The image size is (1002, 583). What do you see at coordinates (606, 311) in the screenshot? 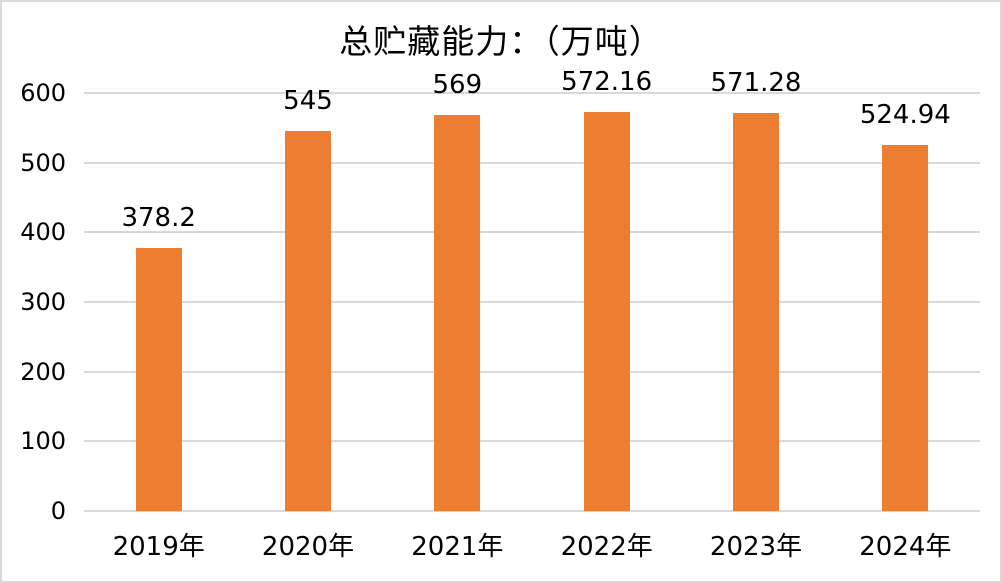
I see `bar-2022年` at bounding box center [606, 311].